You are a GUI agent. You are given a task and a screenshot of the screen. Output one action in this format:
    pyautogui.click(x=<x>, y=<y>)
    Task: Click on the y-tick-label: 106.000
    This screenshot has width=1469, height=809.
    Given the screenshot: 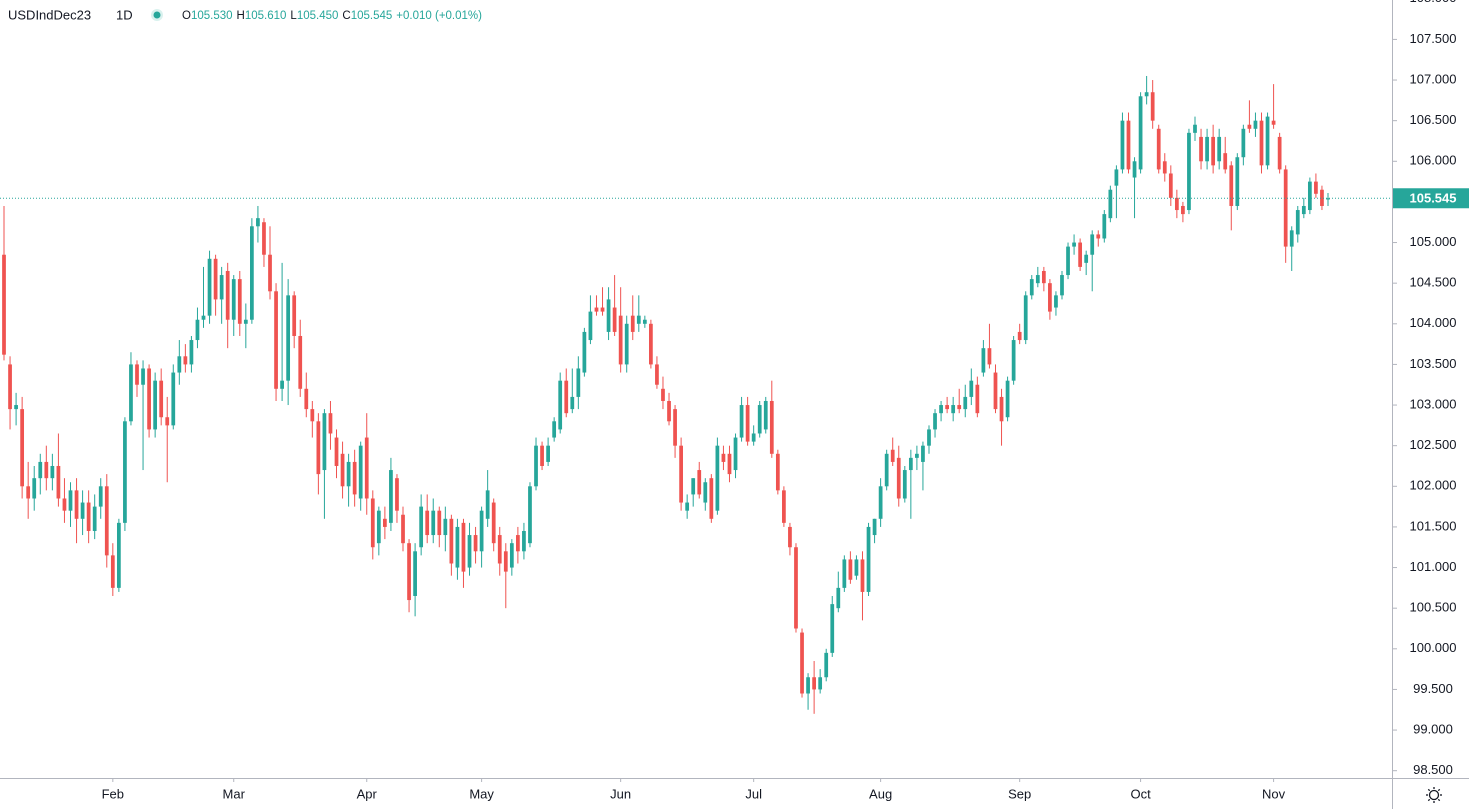 What is the action you would take?
    pyautogui.click(x=1433, y=160)
    